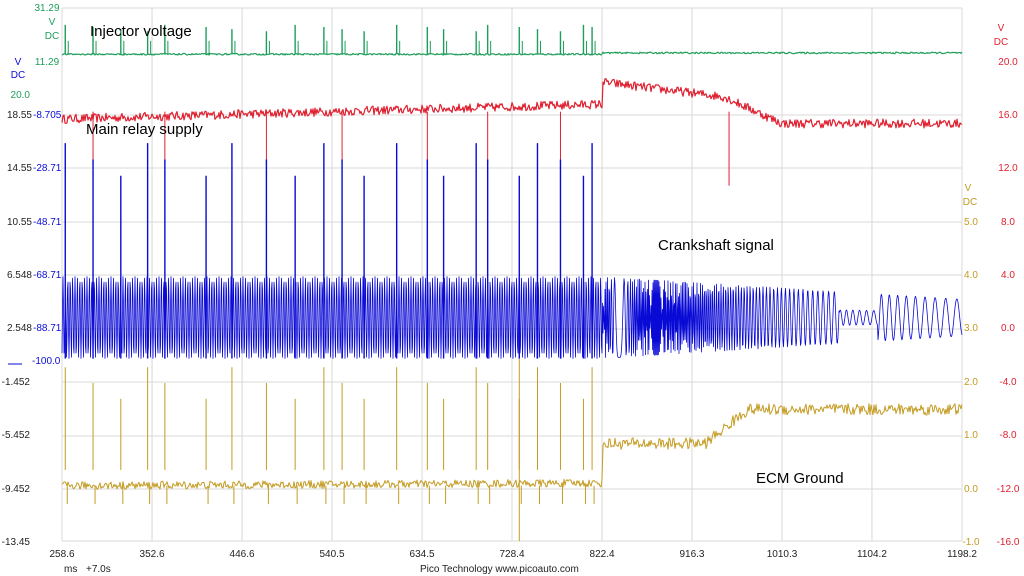  What do you see at coordinates (1001, 28) in the screenshot?
I see `red-axis-unit: V` at bounding box center [1001, 28].